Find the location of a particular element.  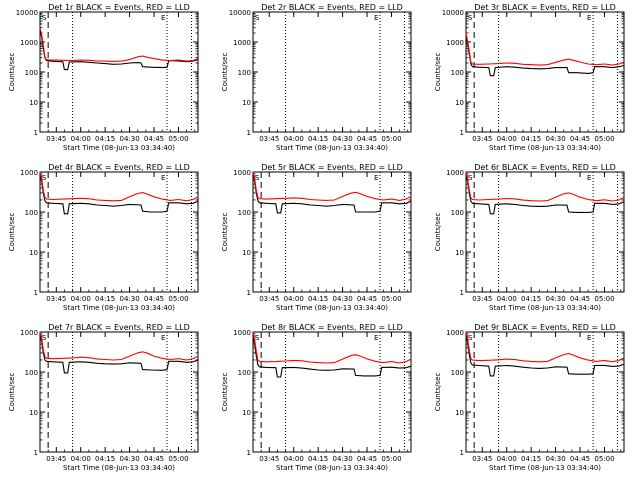

chart-title: Det 6r BLACK = Events, RED = LLD is located at coordinates (545, 167).